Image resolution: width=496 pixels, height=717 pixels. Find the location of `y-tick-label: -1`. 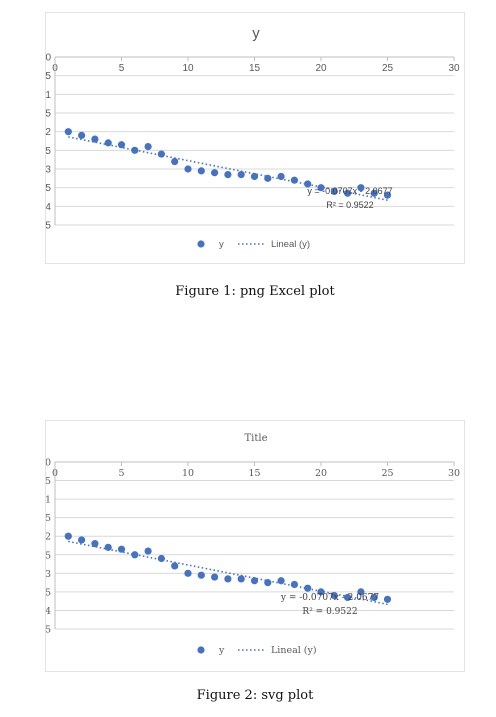

y-tick-label: -1 is located at coordinates (48, 500).